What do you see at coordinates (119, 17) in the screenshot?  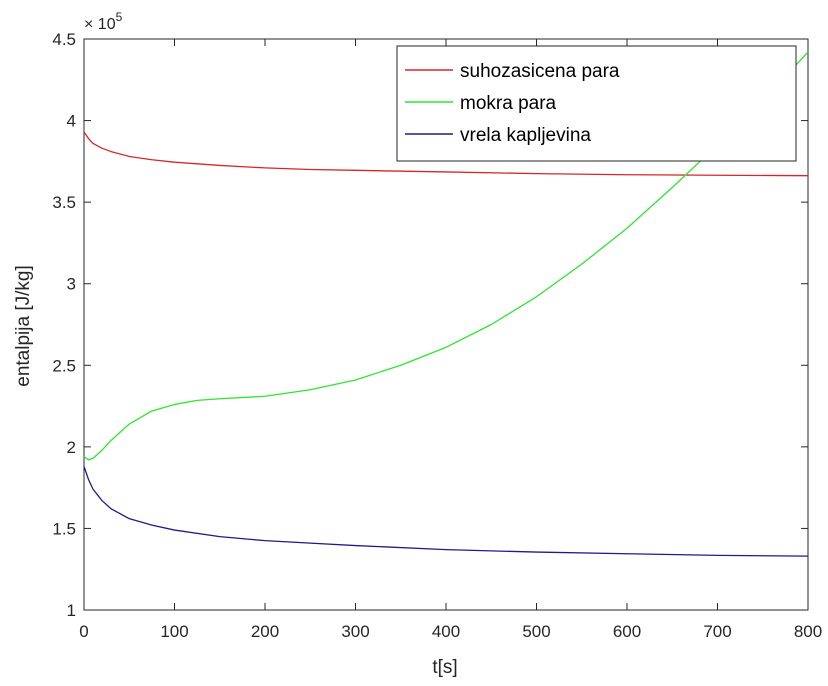 I see `y-multiplier-exponent: 5` at bounding box center [119, 17].